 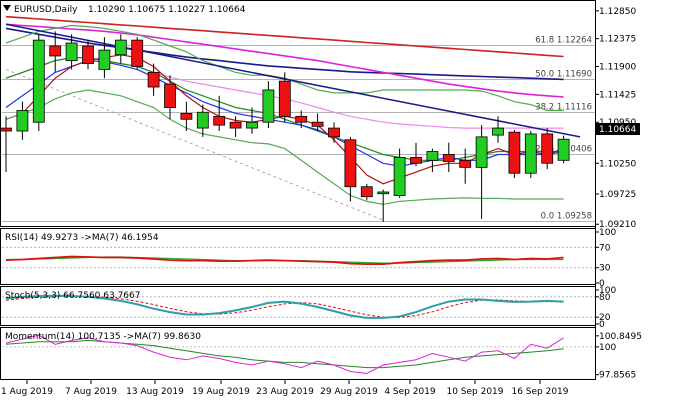 What do you see at coordinates (605, 298) in the screenshot?
I see `stoch-tick-label-1: 80` at bounding box center [605, 298].